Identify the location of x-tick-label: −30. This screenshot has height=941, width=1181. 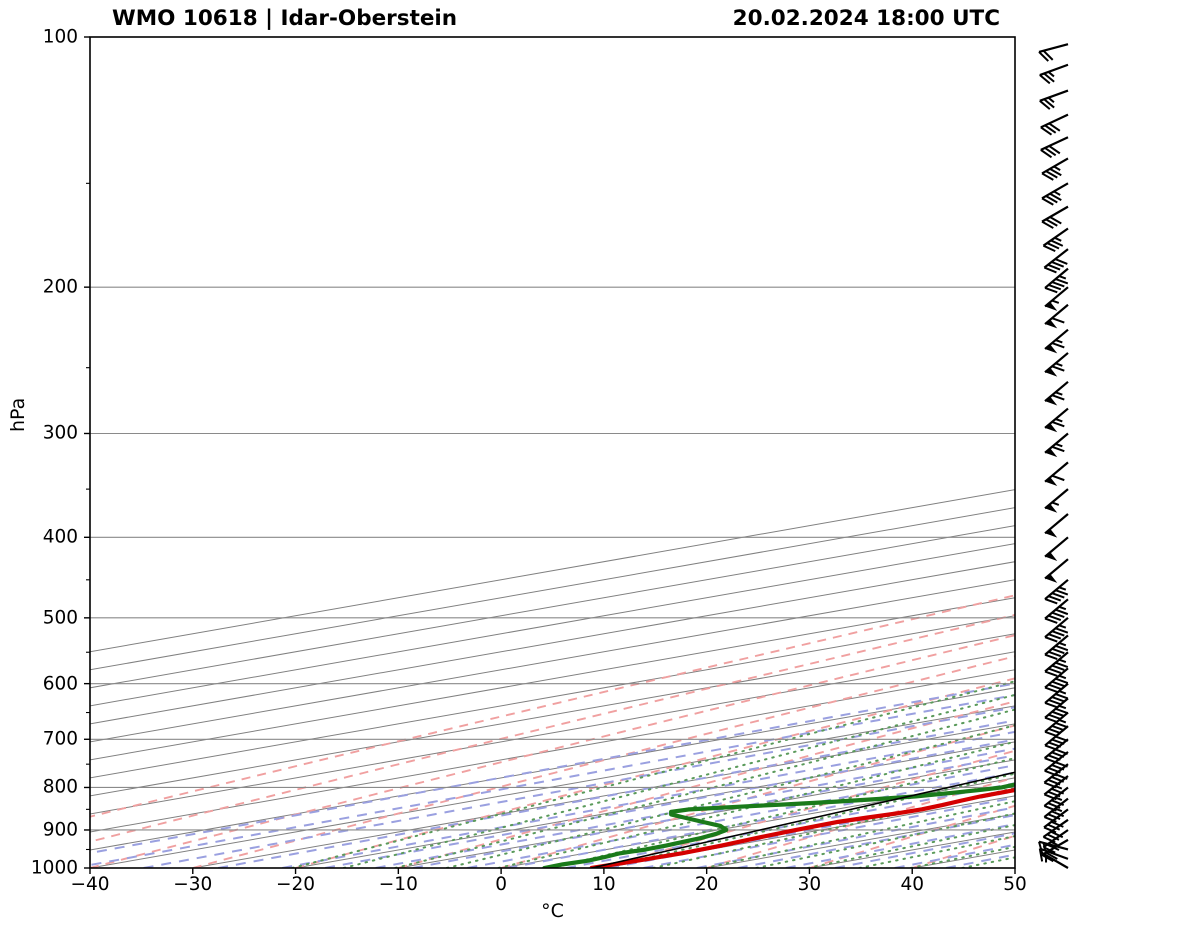
(193, 884).